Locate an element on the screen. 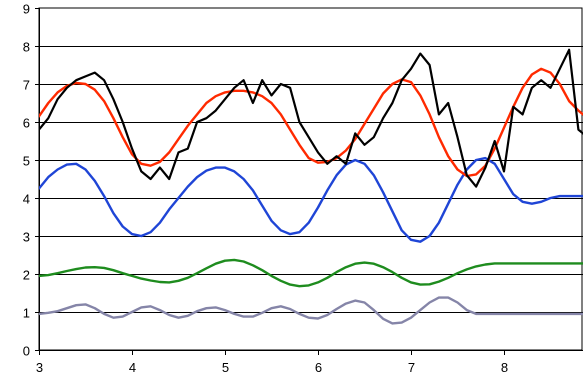 The image size is (583, 391). y-tick-label-2: 2 is located at coordinates (26, 275).